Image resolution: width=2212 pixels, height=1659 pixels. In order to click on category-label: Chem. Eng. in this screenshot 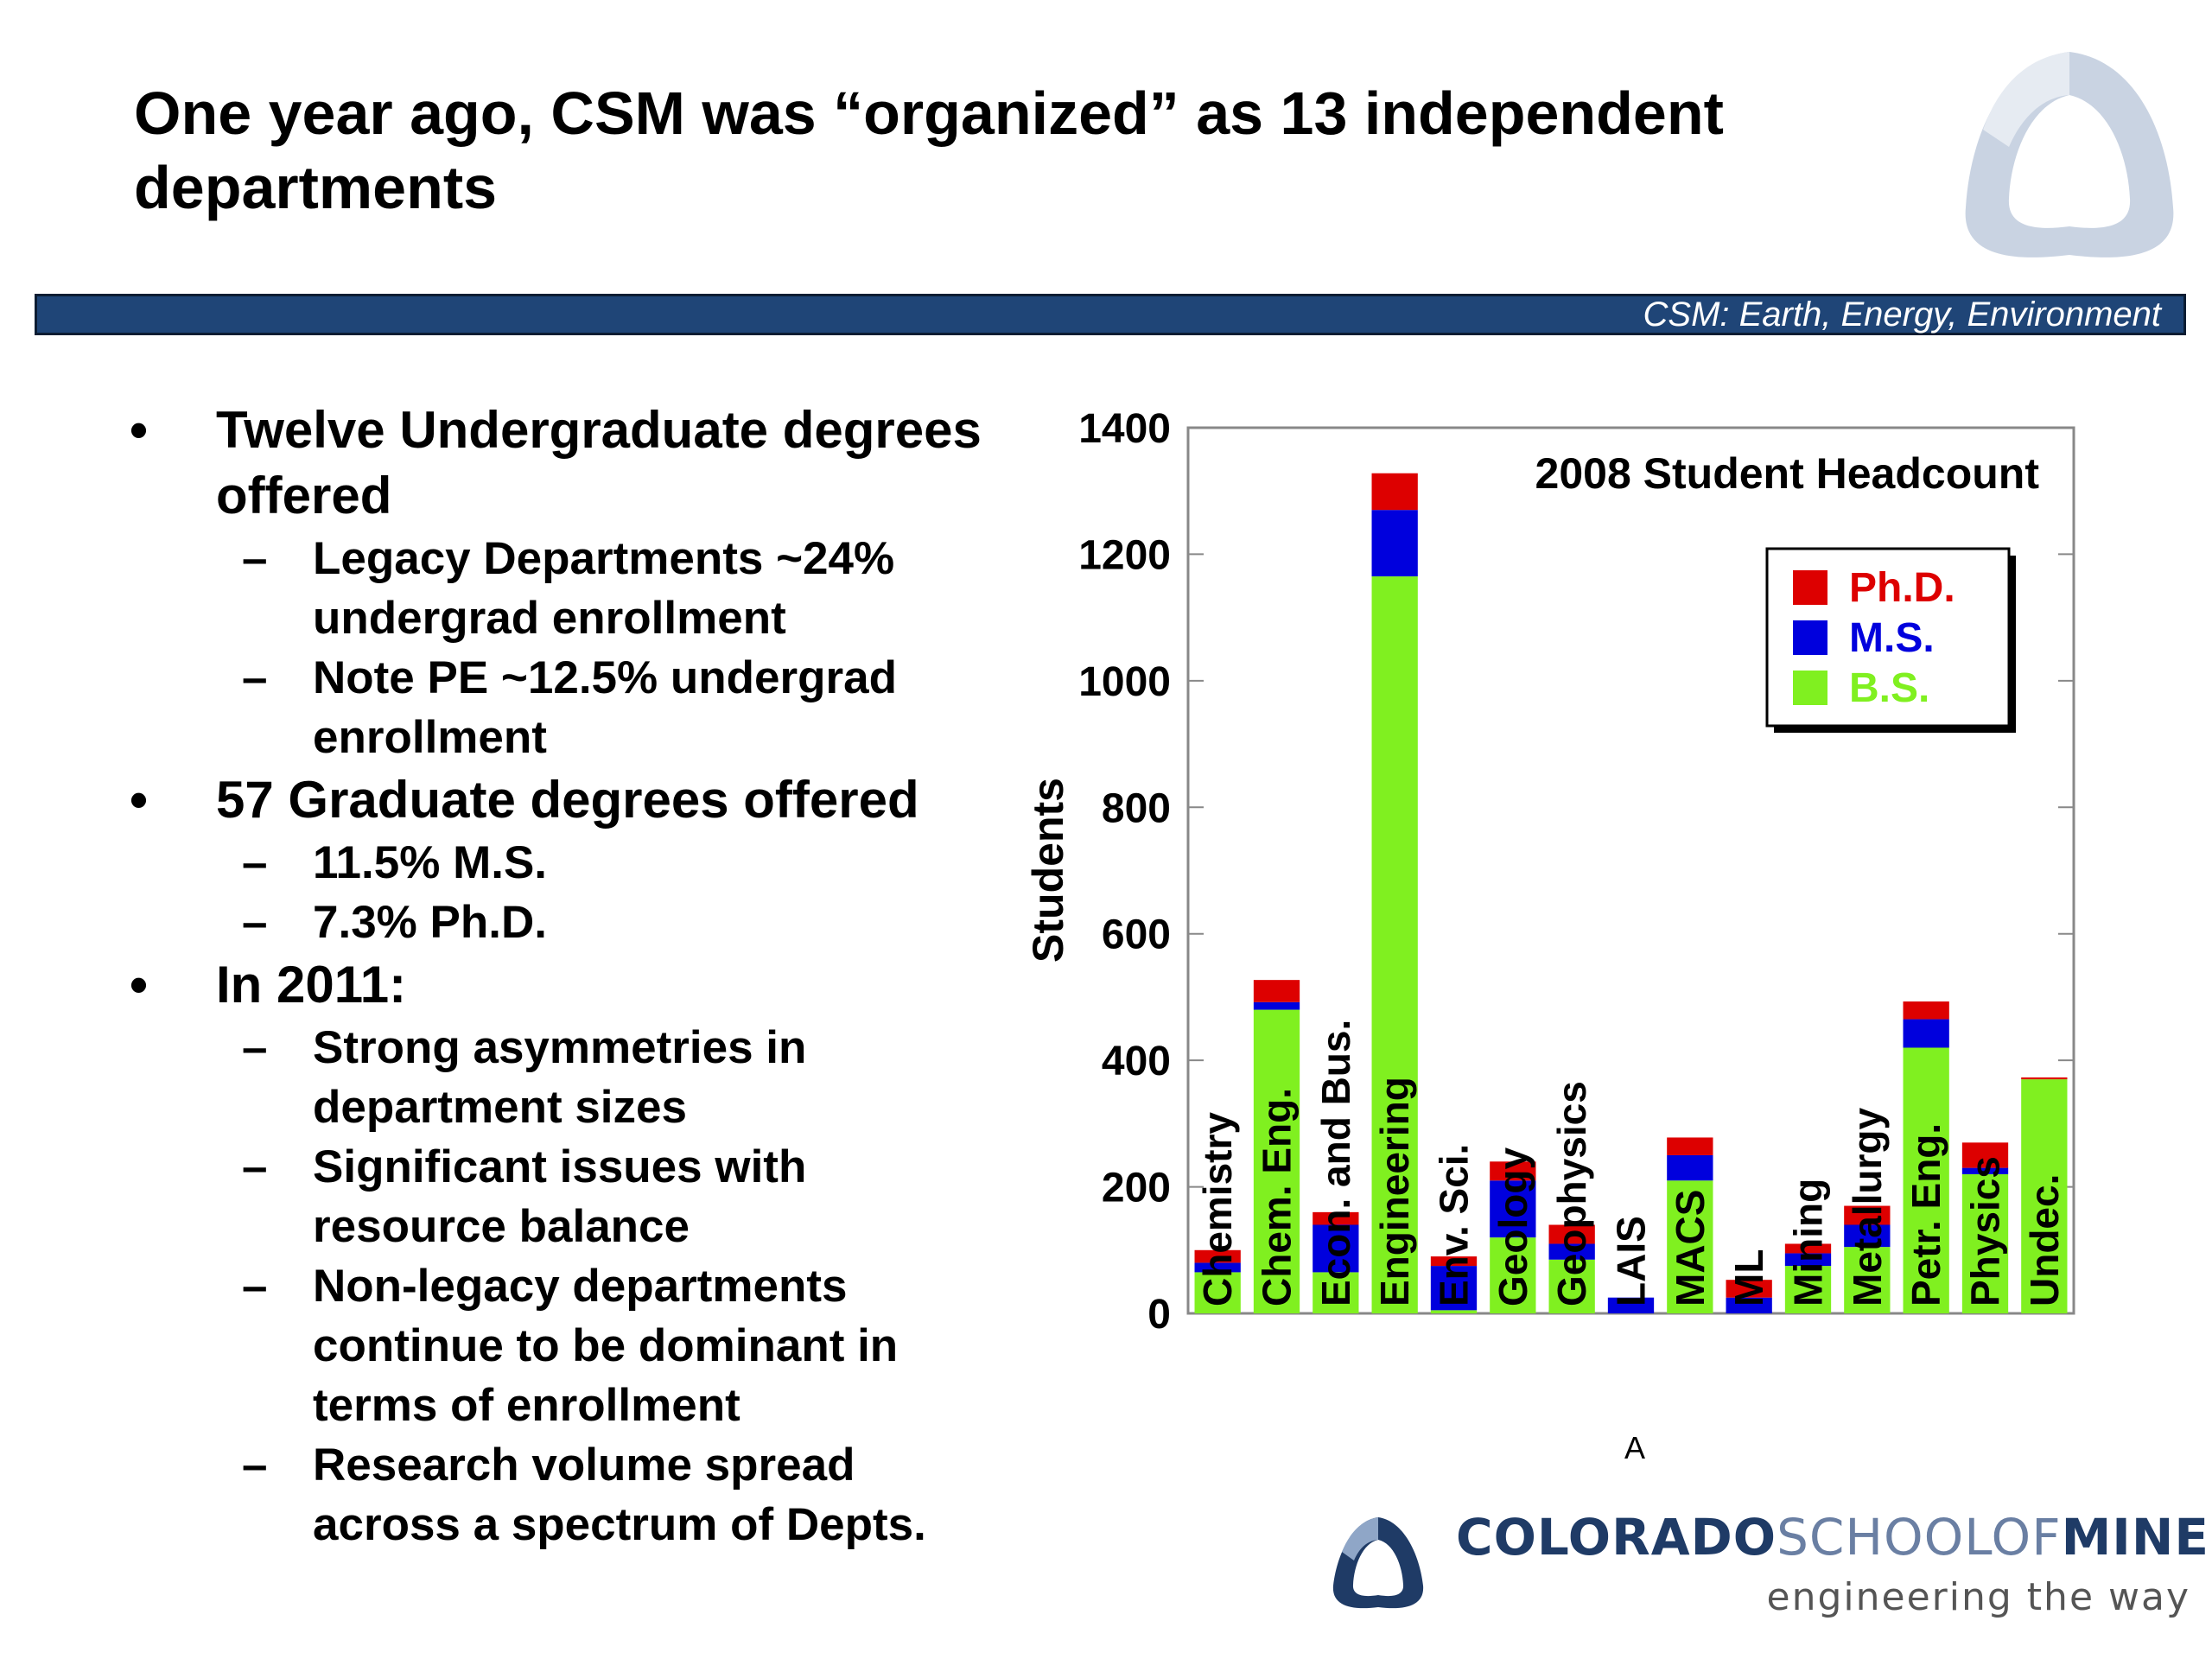, I will do `click(1277, 1197)`.